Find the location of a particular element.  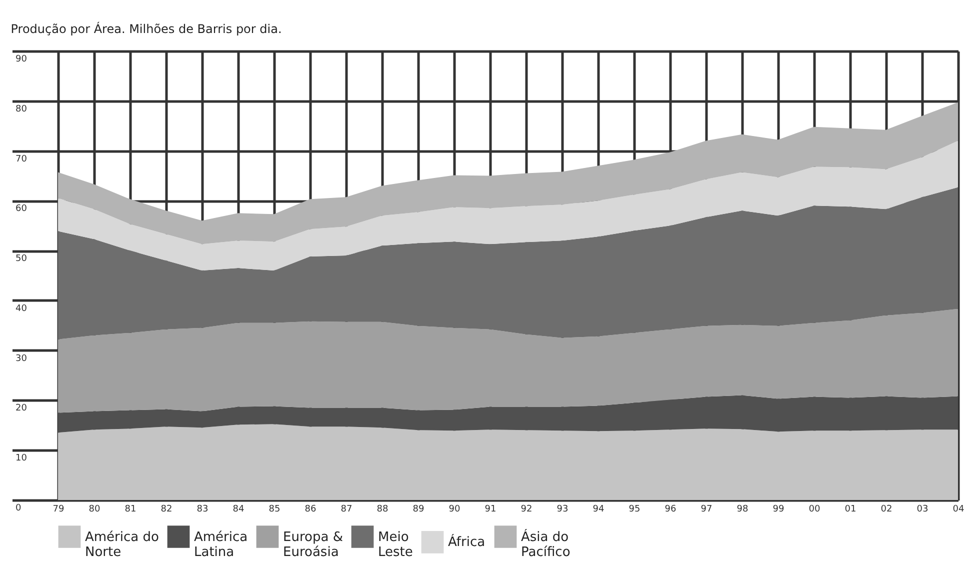

x-tick-label: 95 is located at coordinates (634, 509).